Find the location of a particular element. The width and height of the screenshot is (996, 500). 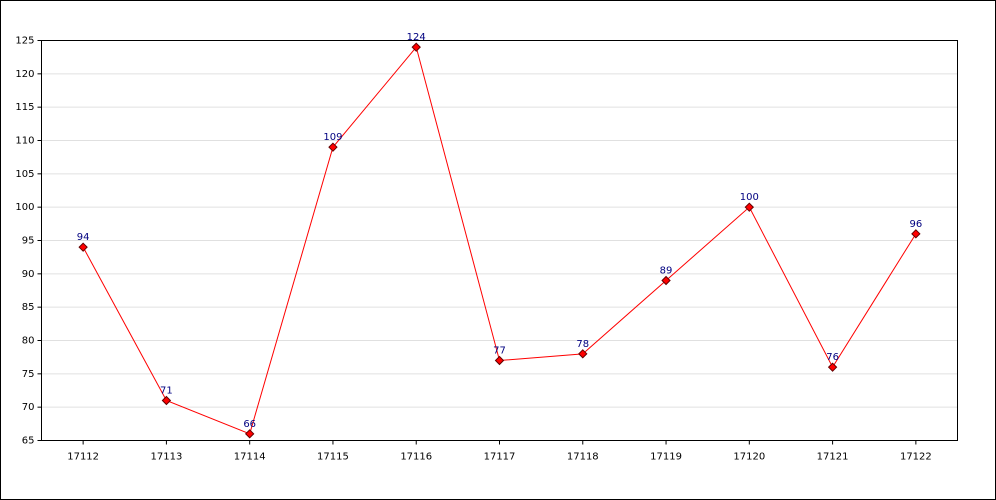

y-tick-label: 125 is located at coordinates (24, 41).